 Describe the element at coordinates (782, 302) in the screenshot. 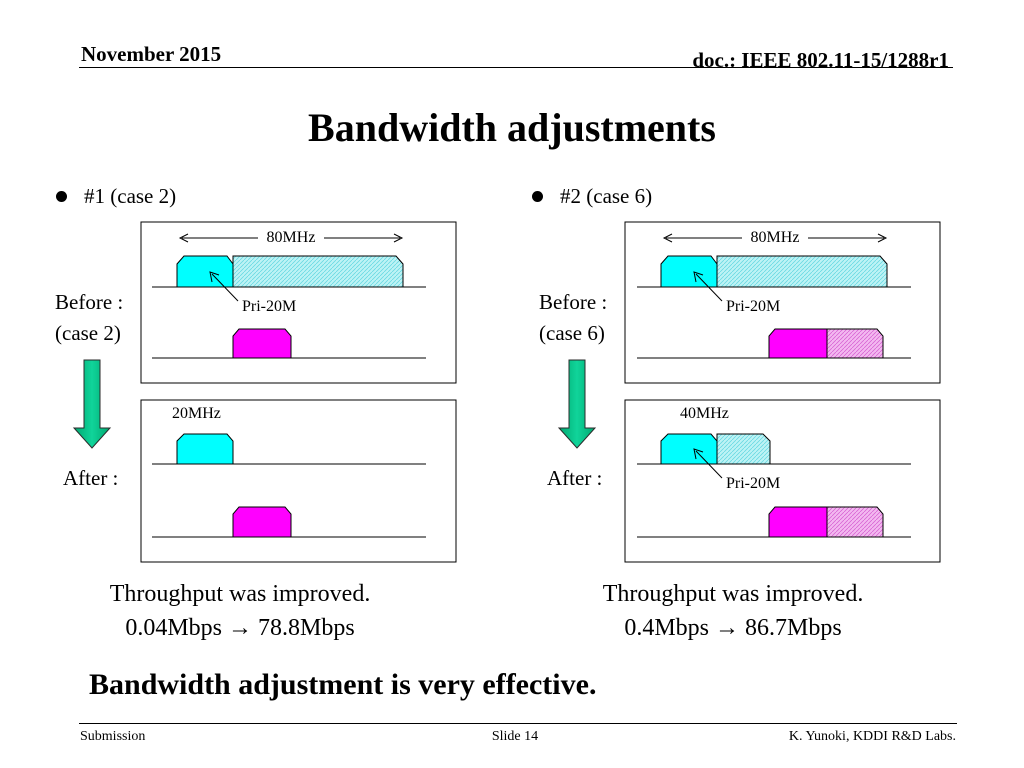

I see `before-box-right` at that location.